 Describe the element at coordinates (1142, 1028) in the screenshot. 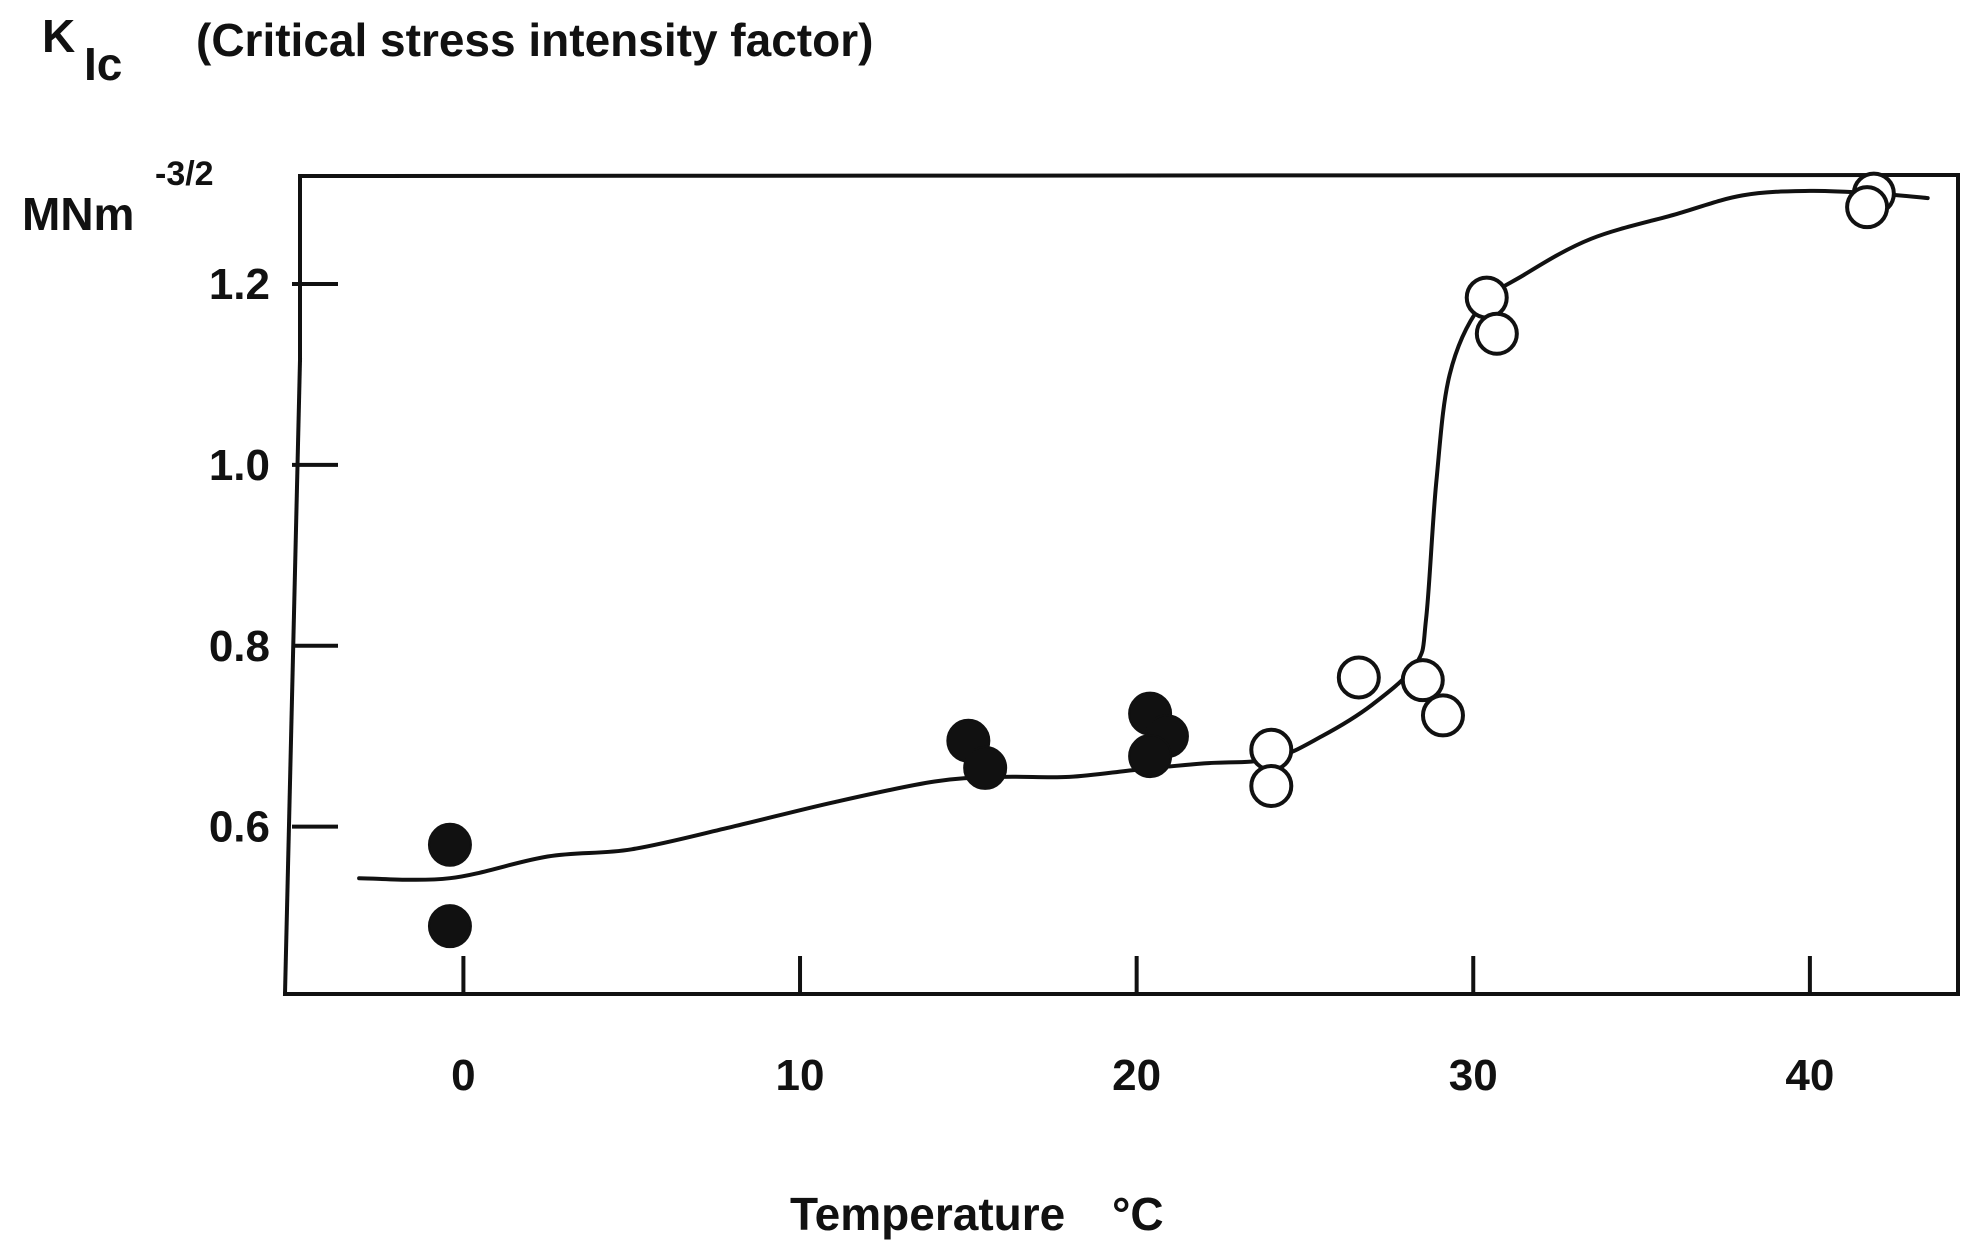

I see `x-axis-ticks: 0 10 20 30 40` at that location.